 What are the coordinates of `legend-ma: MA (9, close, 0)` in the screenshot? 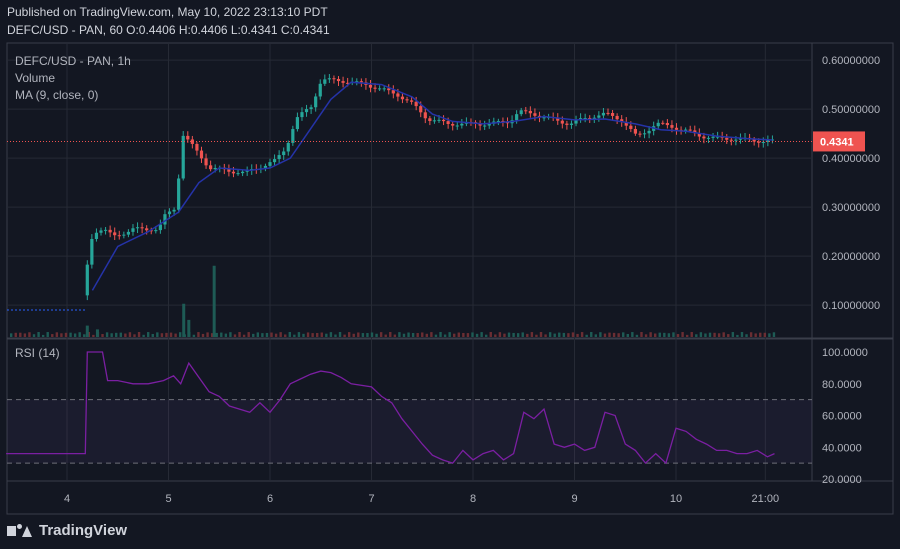 It's located at (57, 95).